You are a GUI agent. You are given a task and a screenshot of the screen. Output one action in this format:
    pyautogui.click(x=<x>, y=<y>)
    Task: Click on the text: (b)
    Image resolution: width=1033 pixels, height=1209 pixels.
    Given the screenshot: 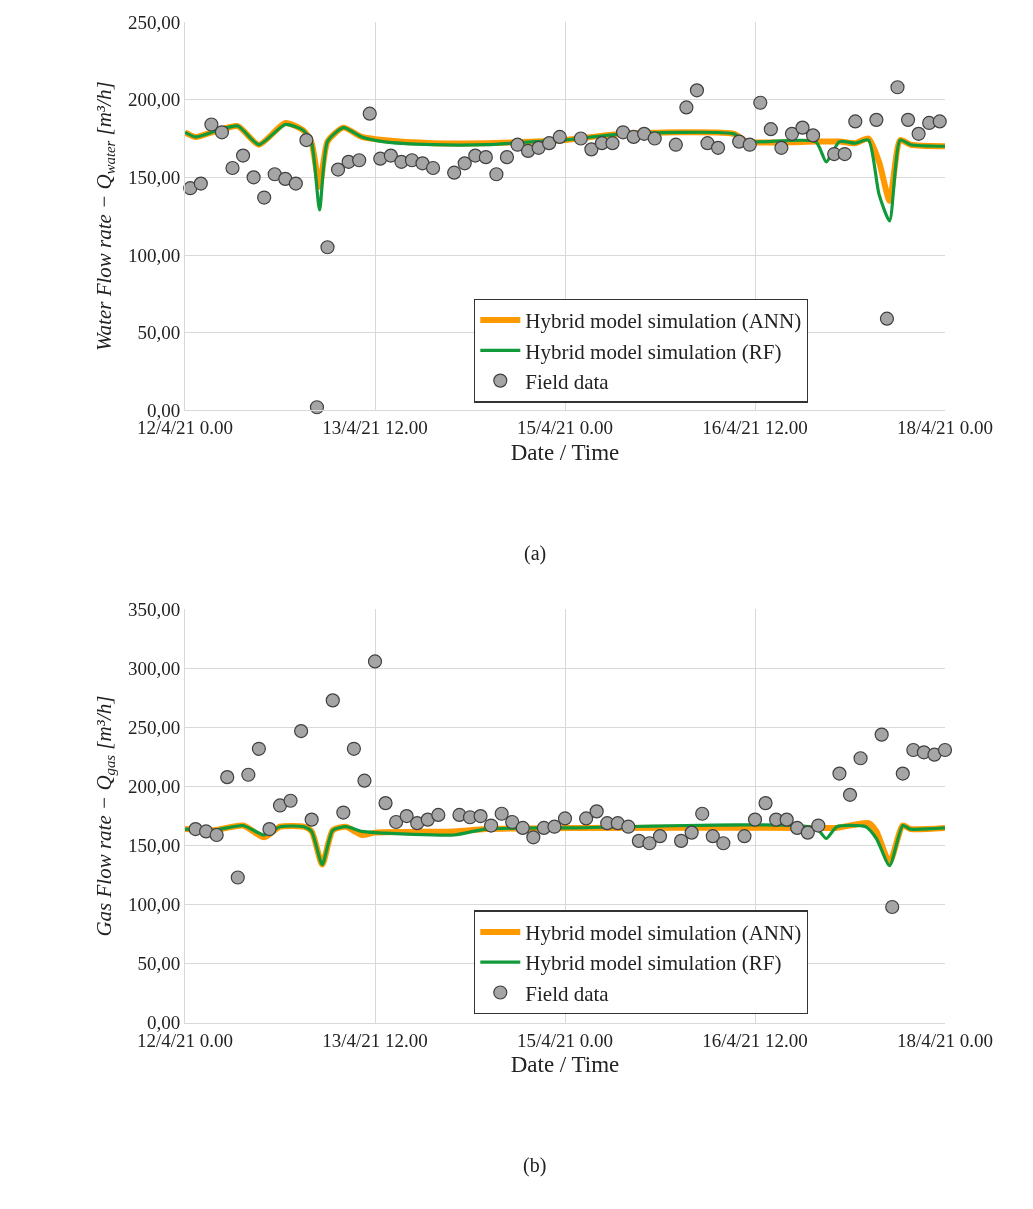 What is the action you would take?
    pyautogui.click(x=535, y=1165)
    